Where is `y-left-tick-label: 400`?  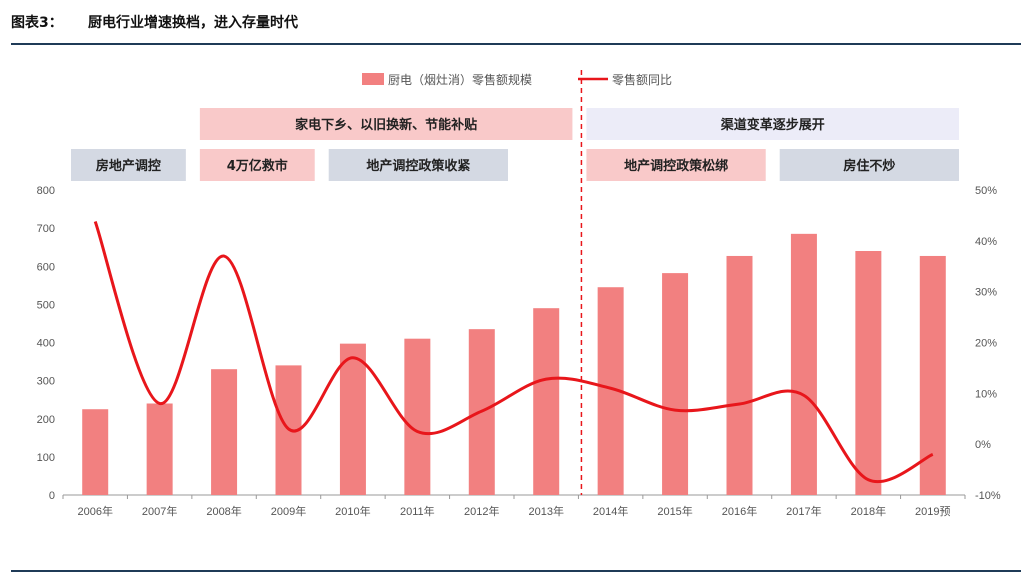
y-left-tick-label: 400 is located at coordinates (46, 344).